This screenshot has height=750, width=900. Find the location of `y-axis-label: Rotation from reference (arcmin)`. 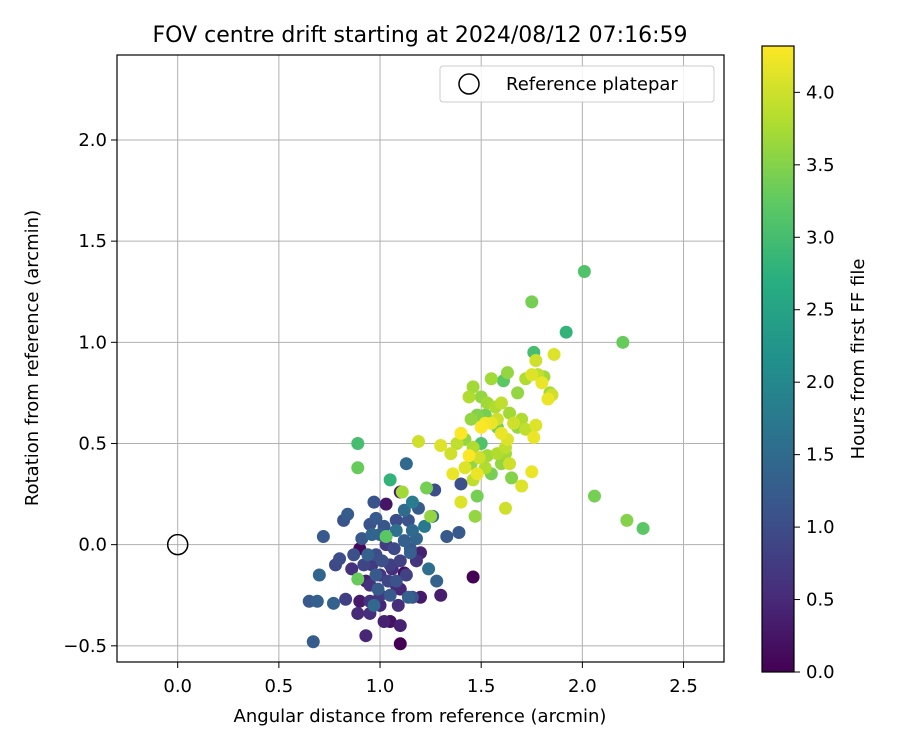

y-axis-label: Rotation from reference (arcmin) is located at coordinates (32, 358).